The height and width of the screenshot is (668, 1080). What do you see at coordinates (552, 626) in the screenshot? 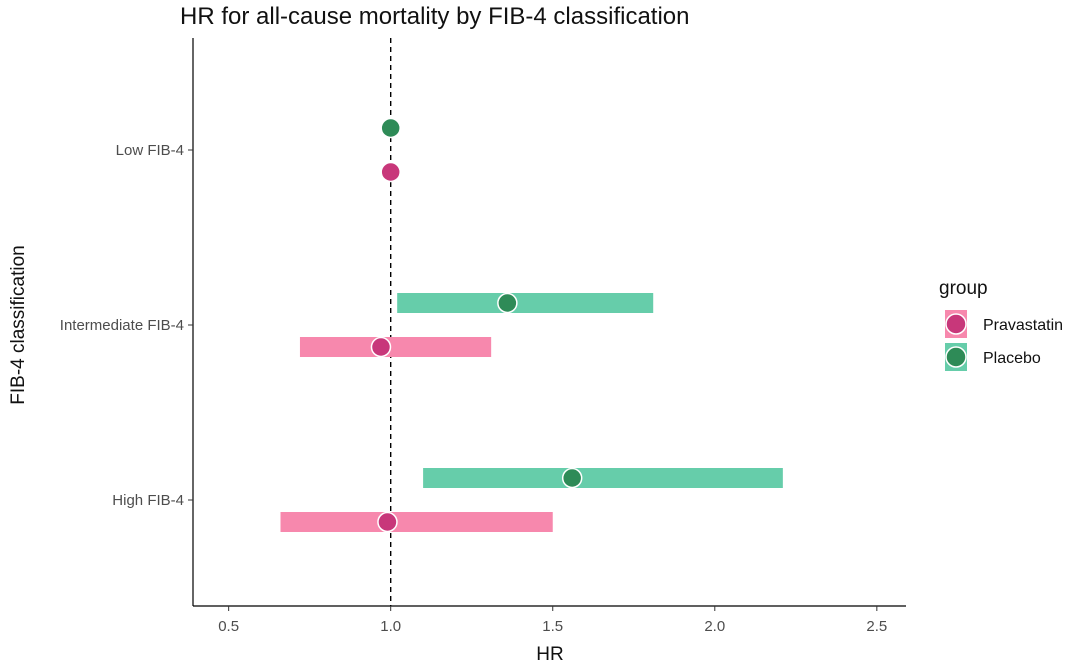
I see `x-tick-label: 1.5` at bounding box center [552, 626].